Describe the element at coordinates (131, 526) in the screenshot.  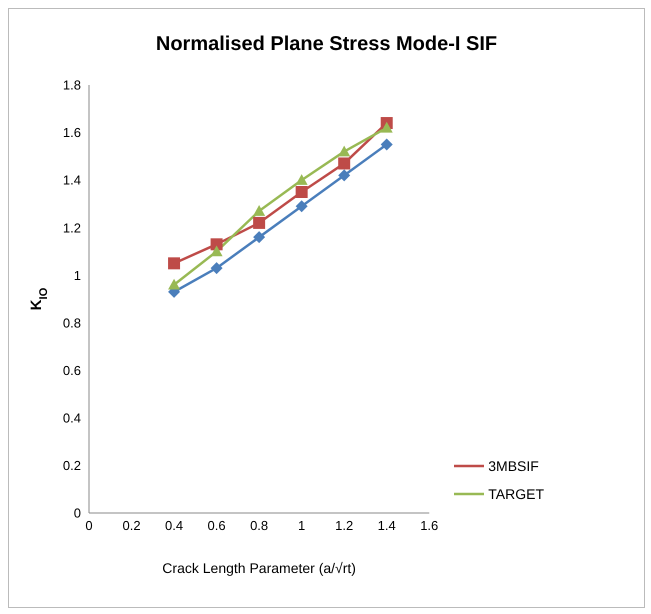
I see `x-tick-label: 0.2` at that location.